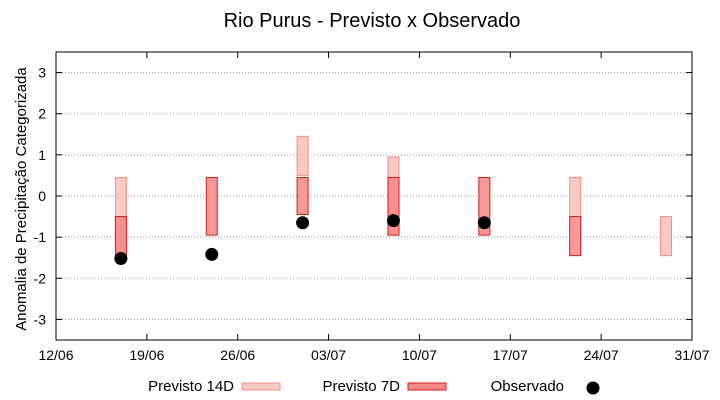 Image resolution: width=720 pixels, height=400 pixels. What do you see at coordinates (593, 388) in the screenshot?
I see `legend-observado-swatch` at bounding box center [593, 388].